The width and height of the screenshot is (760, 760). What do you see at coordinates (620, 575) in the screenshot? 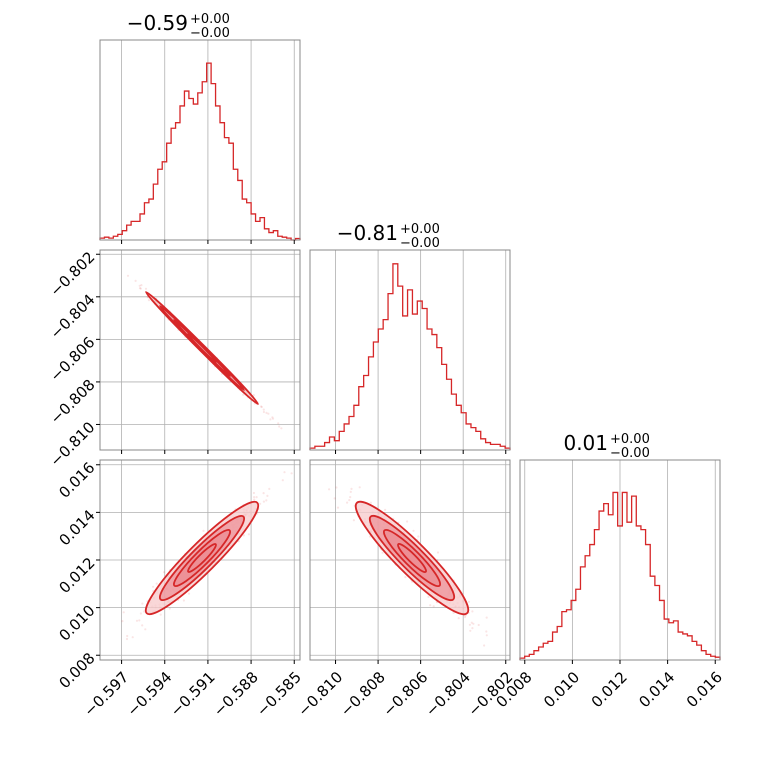
I see `hist-panel-2-histogram-line` at bounding box center [620, 575].